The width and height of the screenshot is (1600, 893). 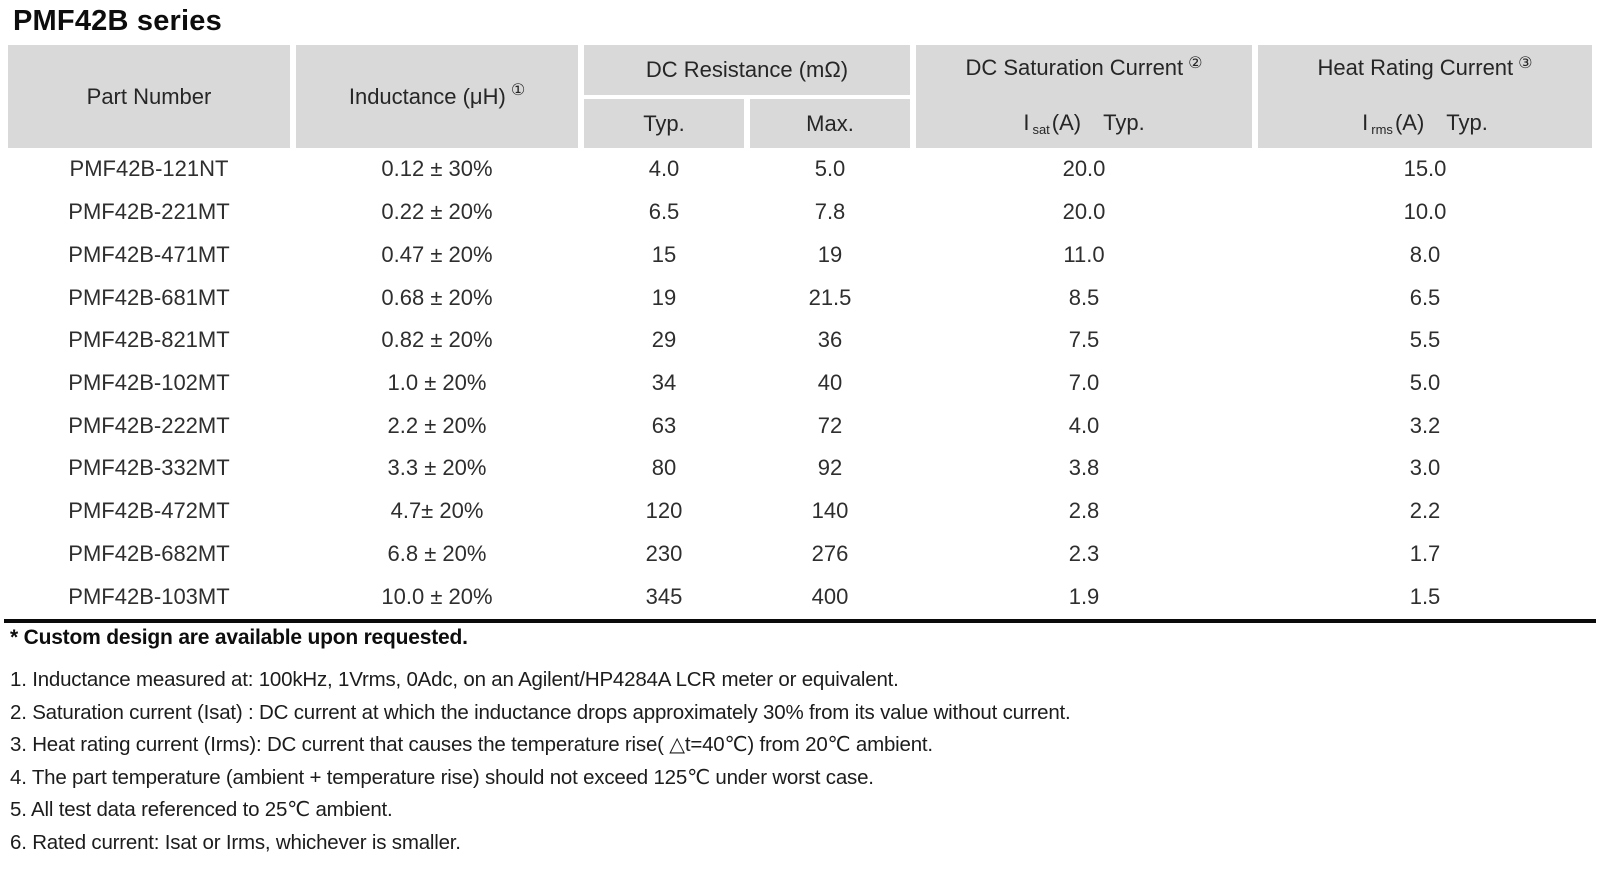 I want to click on cell-irms-typ: 3.2, so click(x=1425, y=425).